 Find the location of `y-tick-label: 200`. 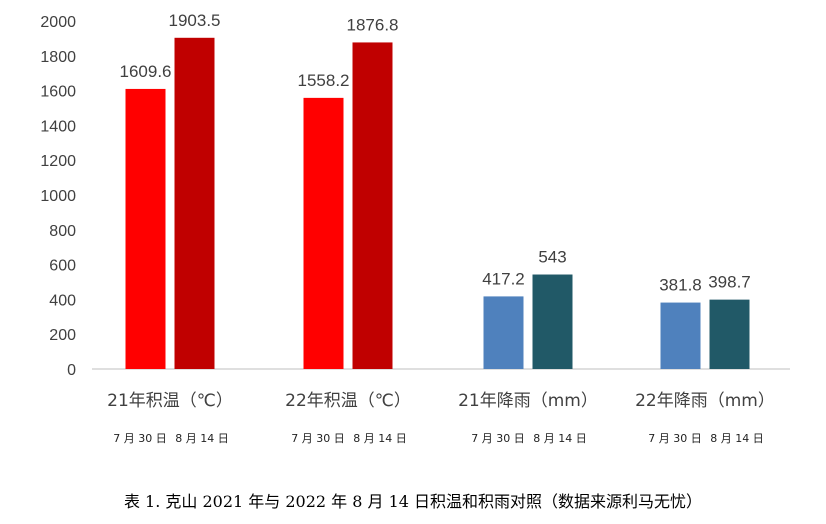

y-tick-label: 200 is located at coordinates (62, 335).